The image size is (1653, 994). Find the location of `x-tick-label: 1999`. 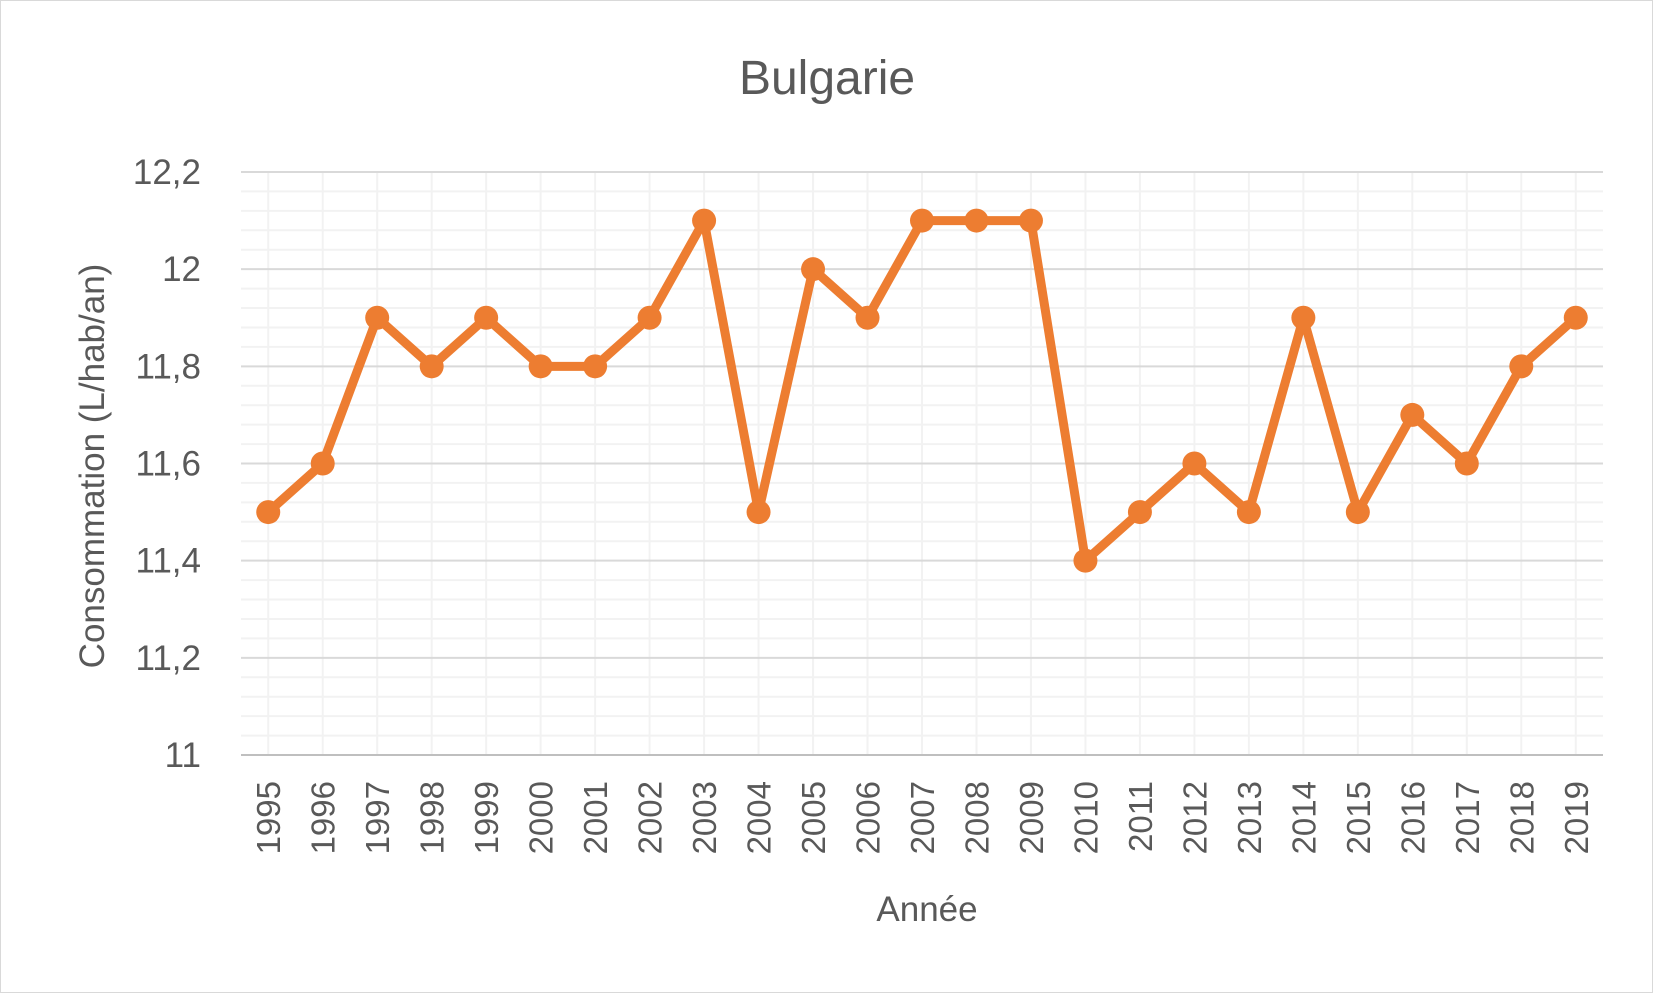

x-tick-label: 1999 is located at coordinates (486, 817).